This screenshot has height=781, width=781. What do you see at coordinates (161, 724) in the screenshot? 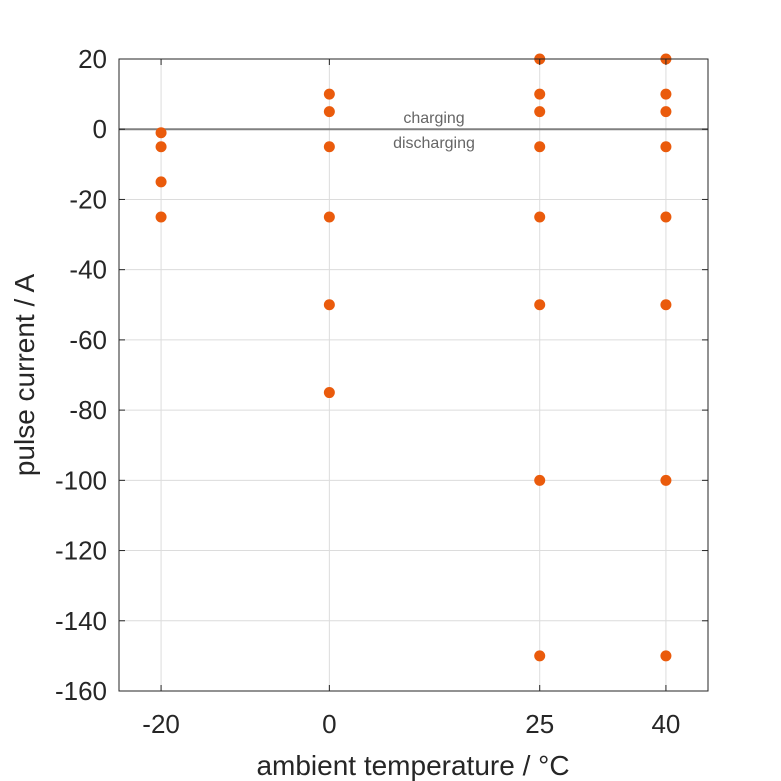
I see `x-tick-label: -20` at bounding box center [161, 724].